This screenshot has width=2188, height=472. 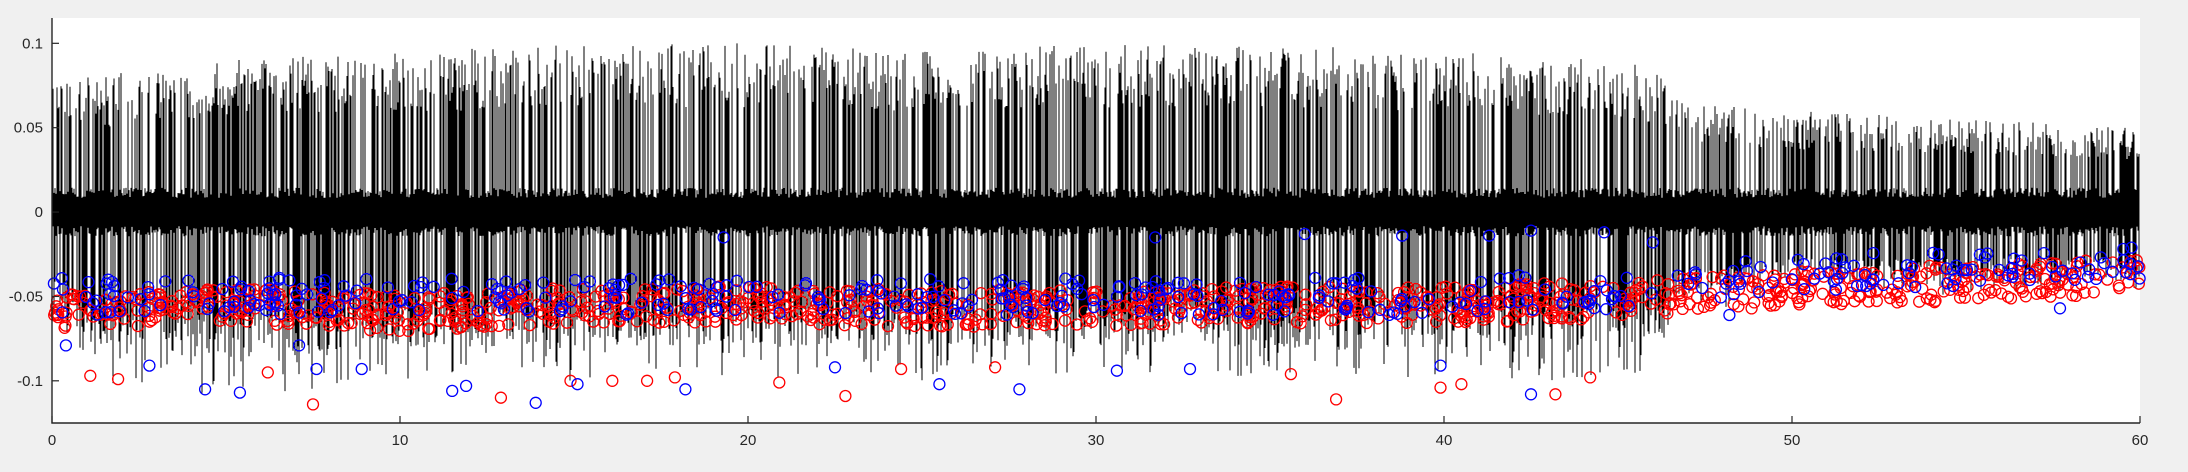 What do you see at coordinates (2140, 440) in the screenshot?
I see `x-tick-label: 60` at bounding box center [2140, 440].